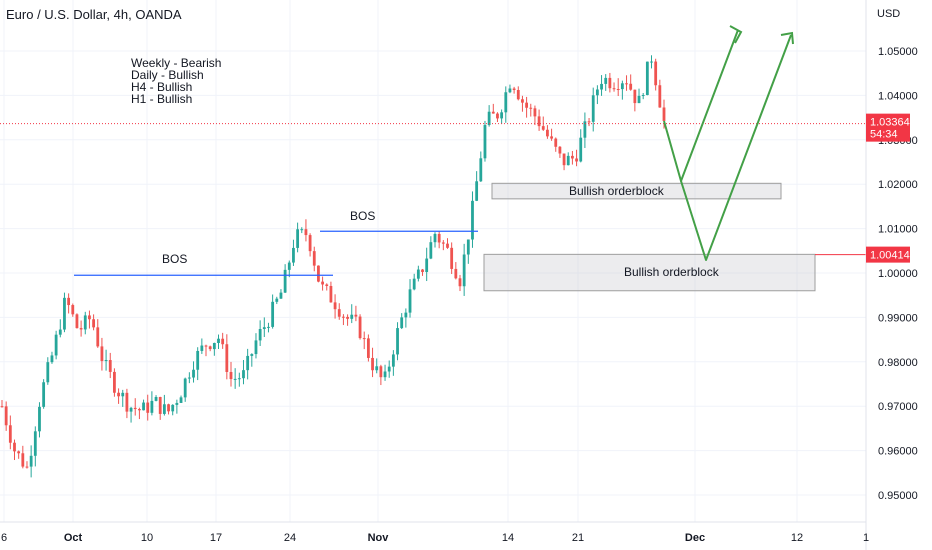  What do you see at coordinates (884, 135) in the screenshot?
I see `bar-countdown: 54:34` at bounding box center [884, 135].